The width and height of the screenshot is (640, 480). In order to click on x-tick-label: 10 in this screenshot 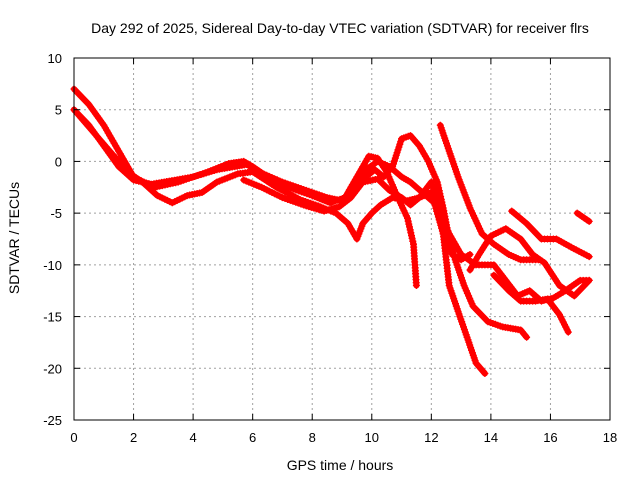, I will do `click(372, 437)`.